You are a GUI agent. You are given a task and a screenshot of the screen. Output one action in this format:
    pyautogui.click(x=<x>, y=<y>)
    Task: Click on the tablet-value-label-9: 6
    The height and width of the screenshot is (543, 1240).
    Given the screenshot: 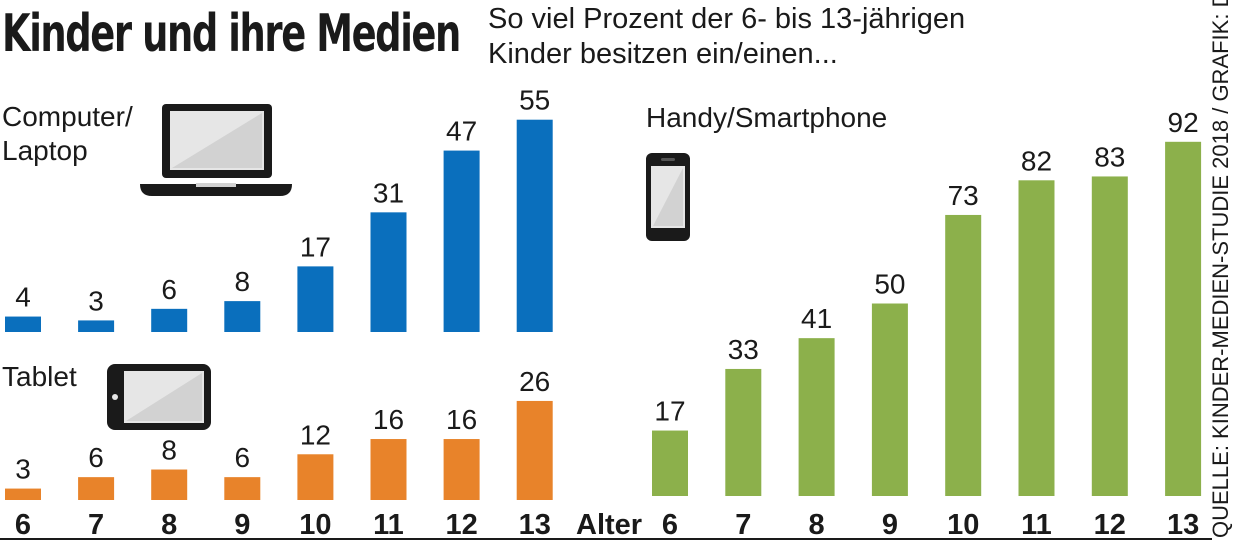 What is the action you would take?
    pyautogui.click(x=243, y=457)
    